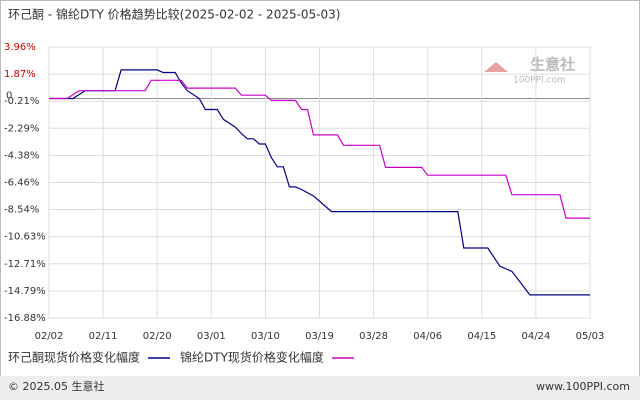 Image resolution: width=640 pixels, height=400 pixels. Describe the element at coordinates (25, 264) in the screenshot. I see `y-tick-label: -12.71%` at that location.